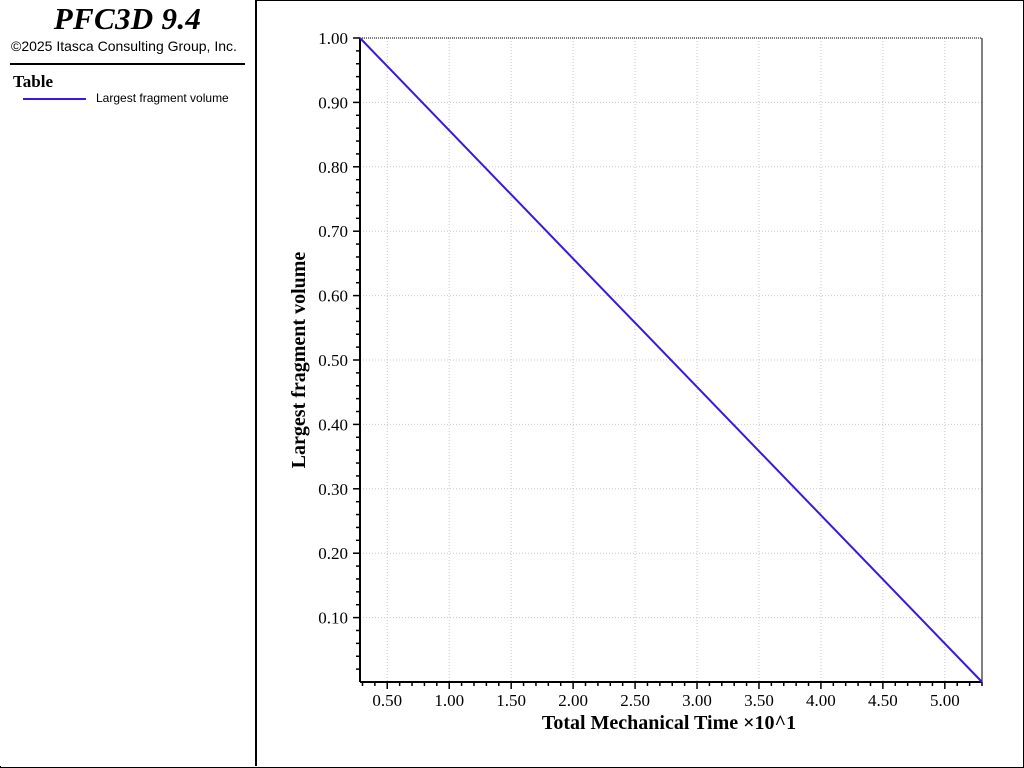 The height and width of the screenshot is (768, 1024). What do you see at coordinates (573, 700) in the screenshot?
I see `x-tick-label: 2.00` at bounding box center [573, 700].